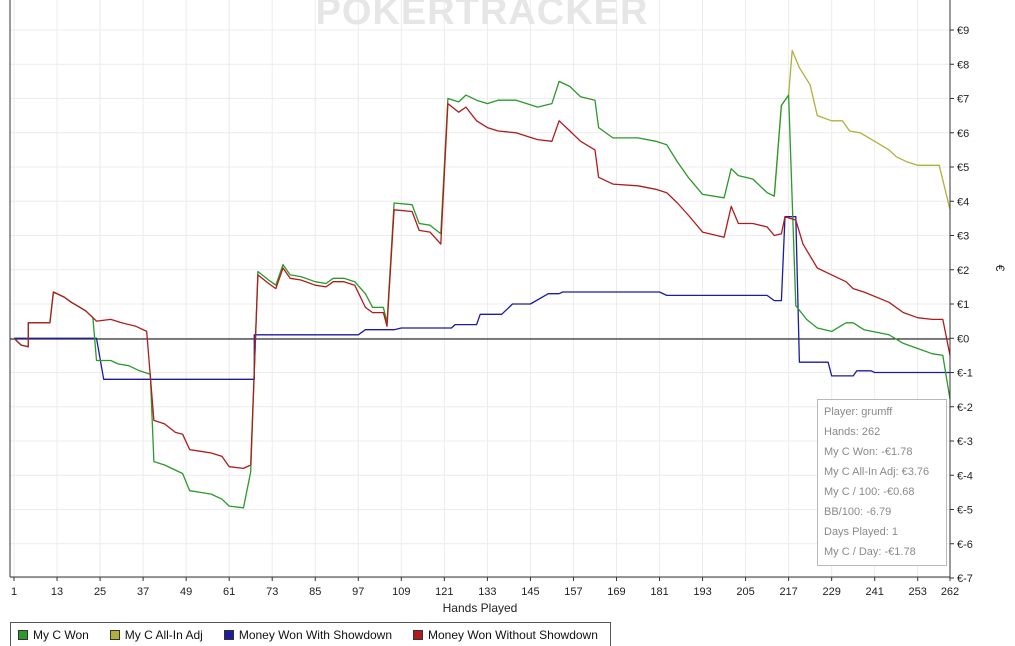  I want to click on y-tick-label: €-5, so click(965, 511).